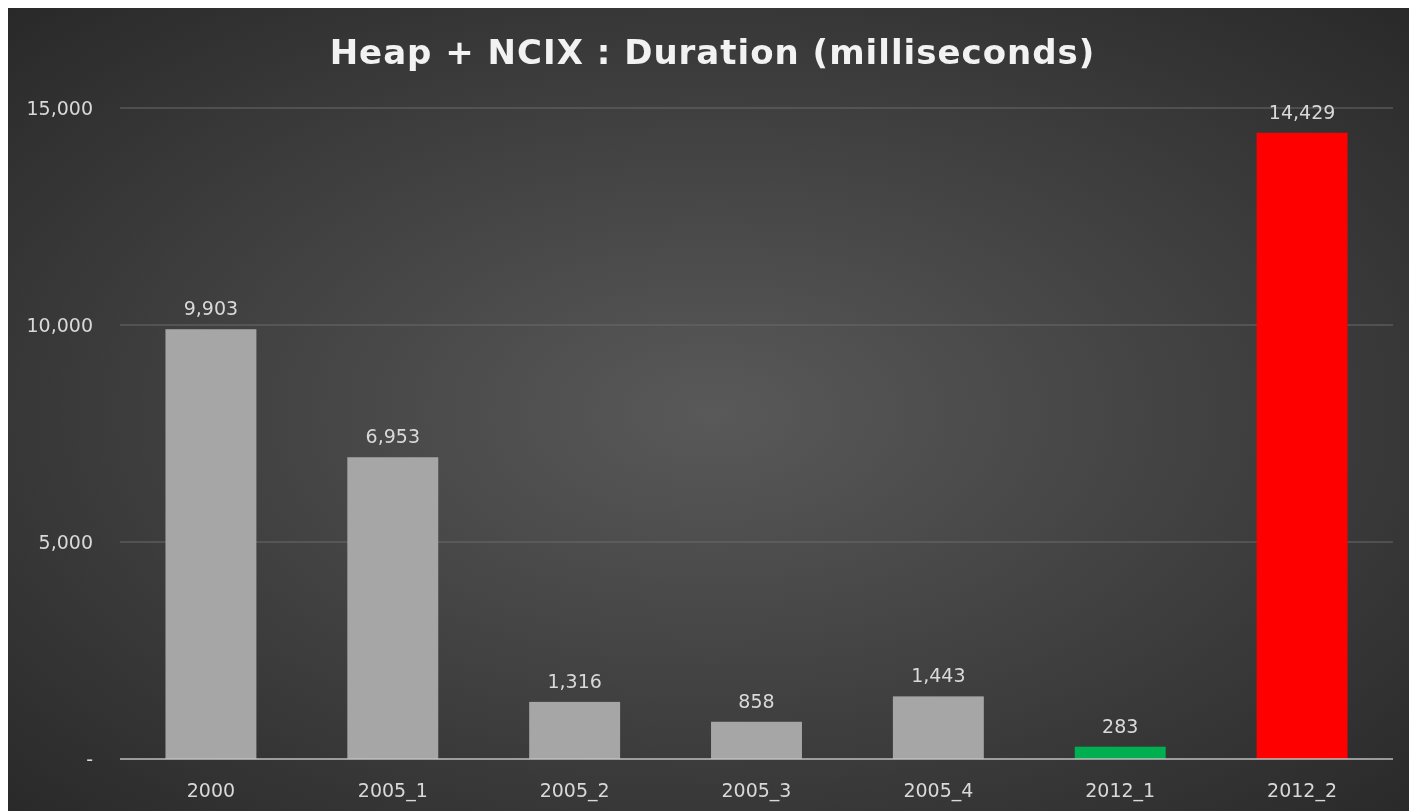 This screenshot has width=1409, height=811. What do you see at coordinates (59, 324) in the screenshot?
I see `y-tick-label: 10,000` at bounding box center [59, 324].